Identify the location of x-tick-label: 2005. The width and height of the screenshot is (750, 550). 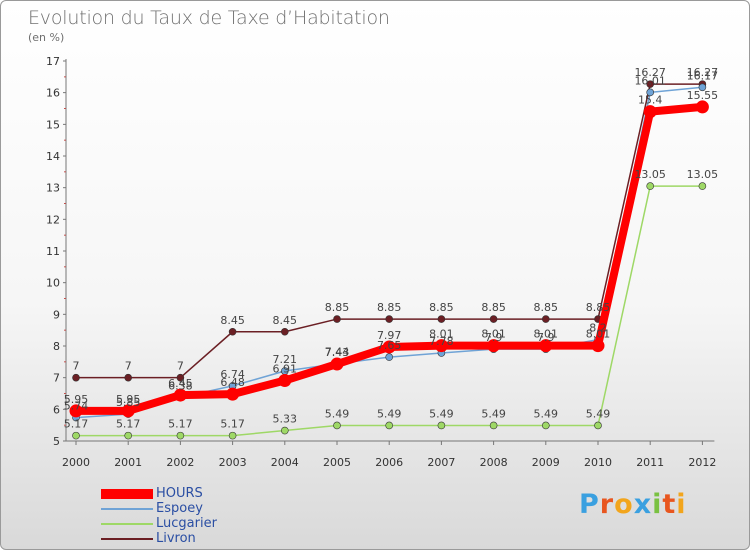
(337, 462).